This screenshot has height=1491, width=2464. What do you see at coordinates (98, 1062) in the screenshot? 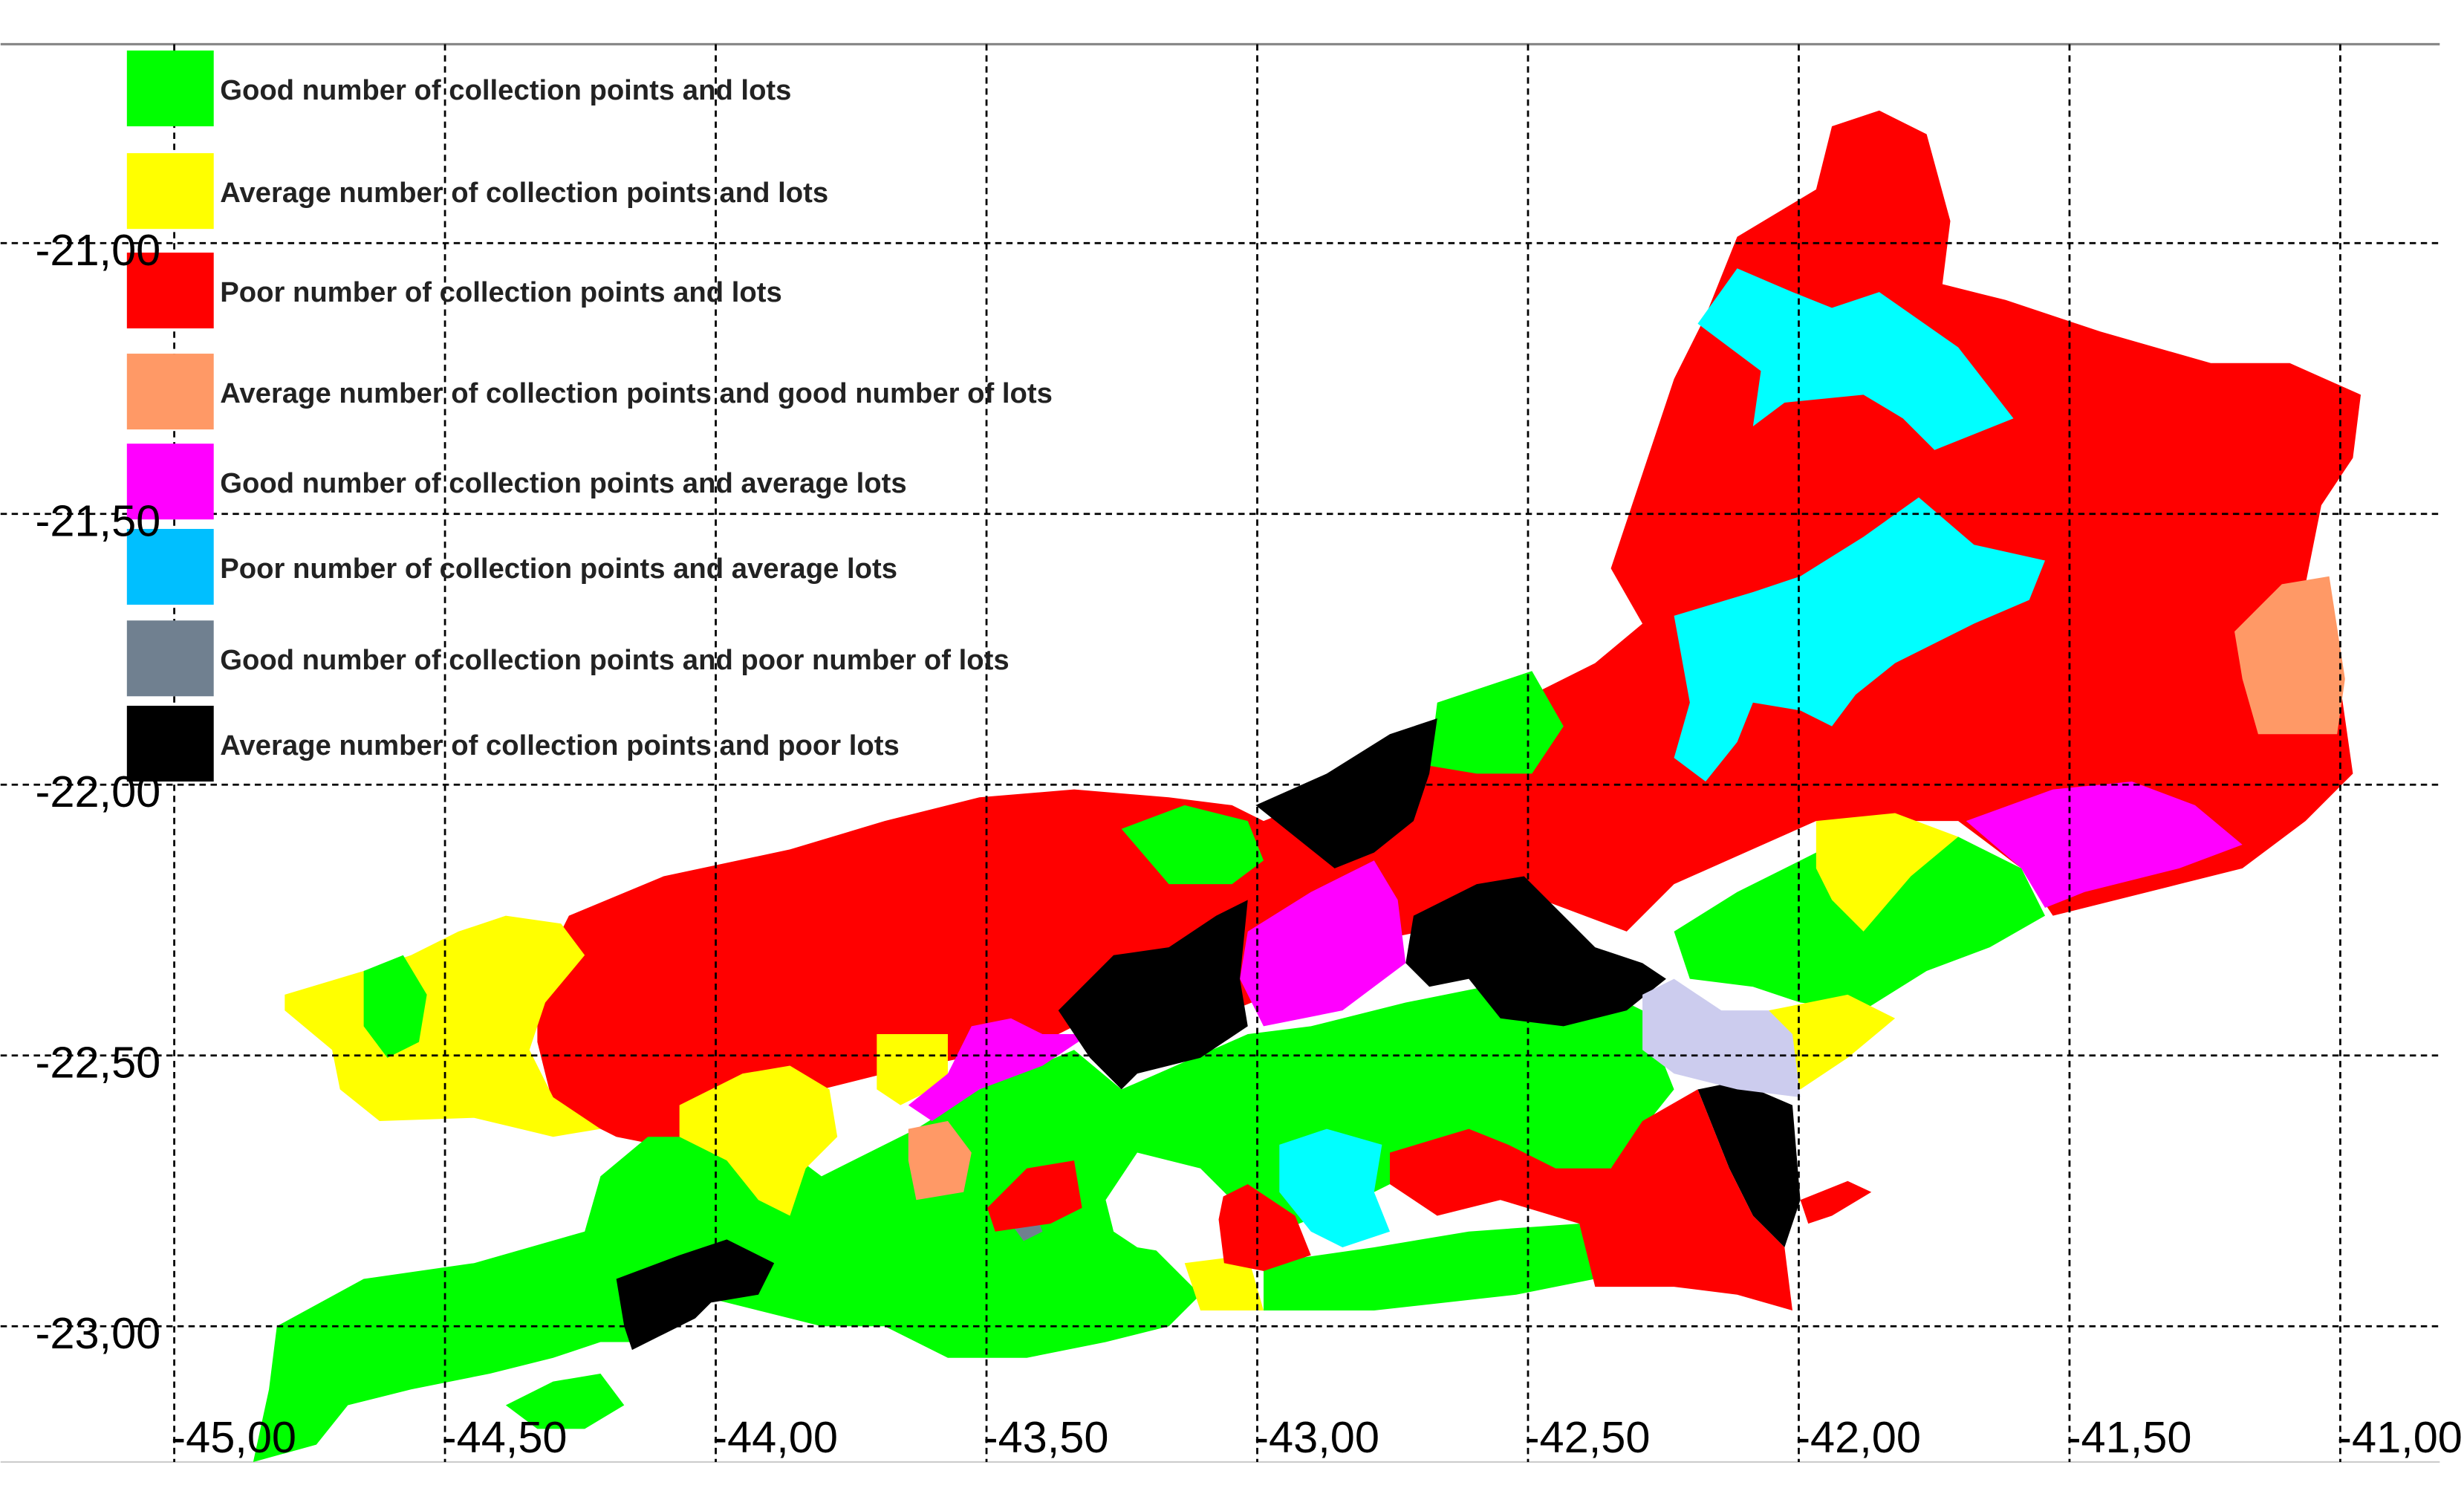
I see `latitude-tick-label: -22,50` at bounding box center [98, 1062].